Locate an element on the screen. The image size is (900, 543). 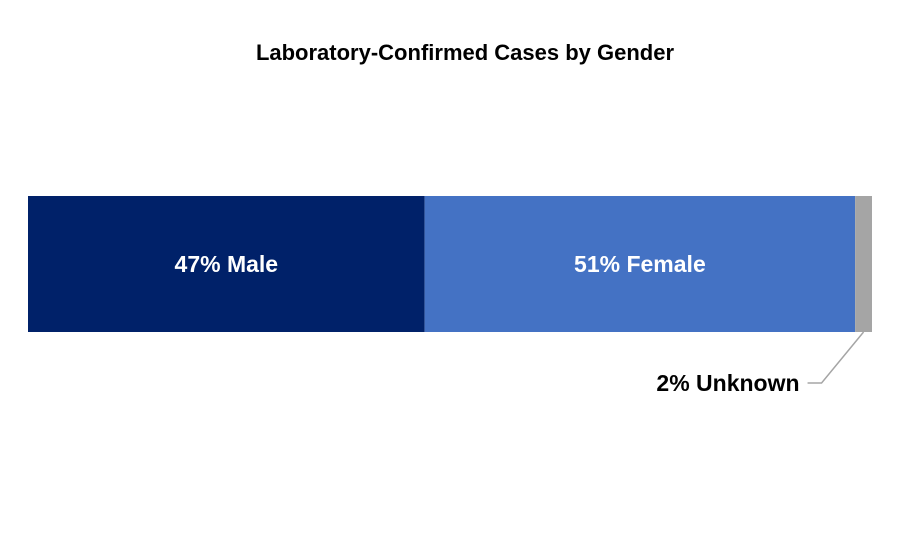
data-label-male: 47% Male is located at coordinates (227, 264).